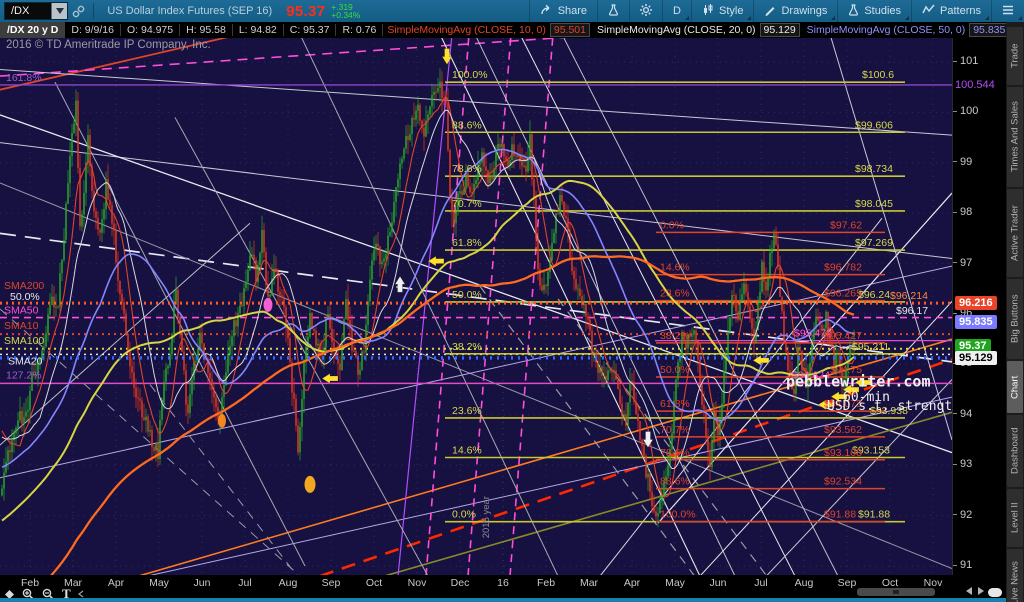 Image resolution: width=1024 pixels, height=602 pixels. Describe the element at coordinates (93, 30) in the screenshot. I see `ohlc-cell: D: 9/9/16` at that location.